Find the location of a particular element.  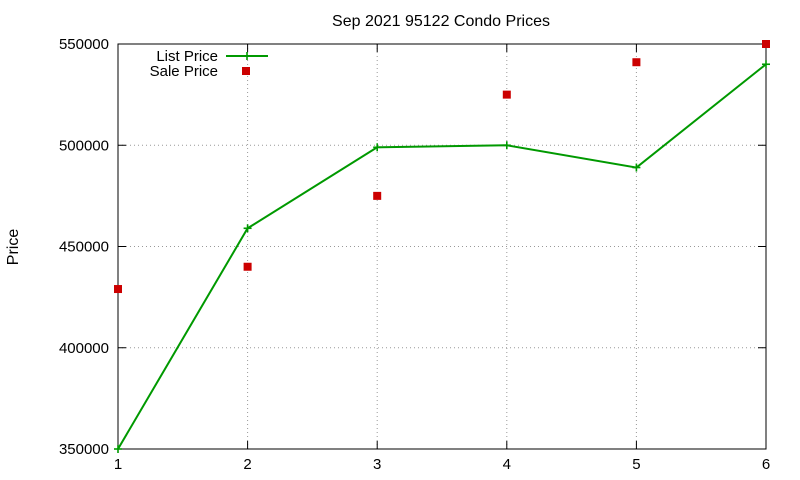

y-tick-label: 550000 is located at coordinates (84, 44).